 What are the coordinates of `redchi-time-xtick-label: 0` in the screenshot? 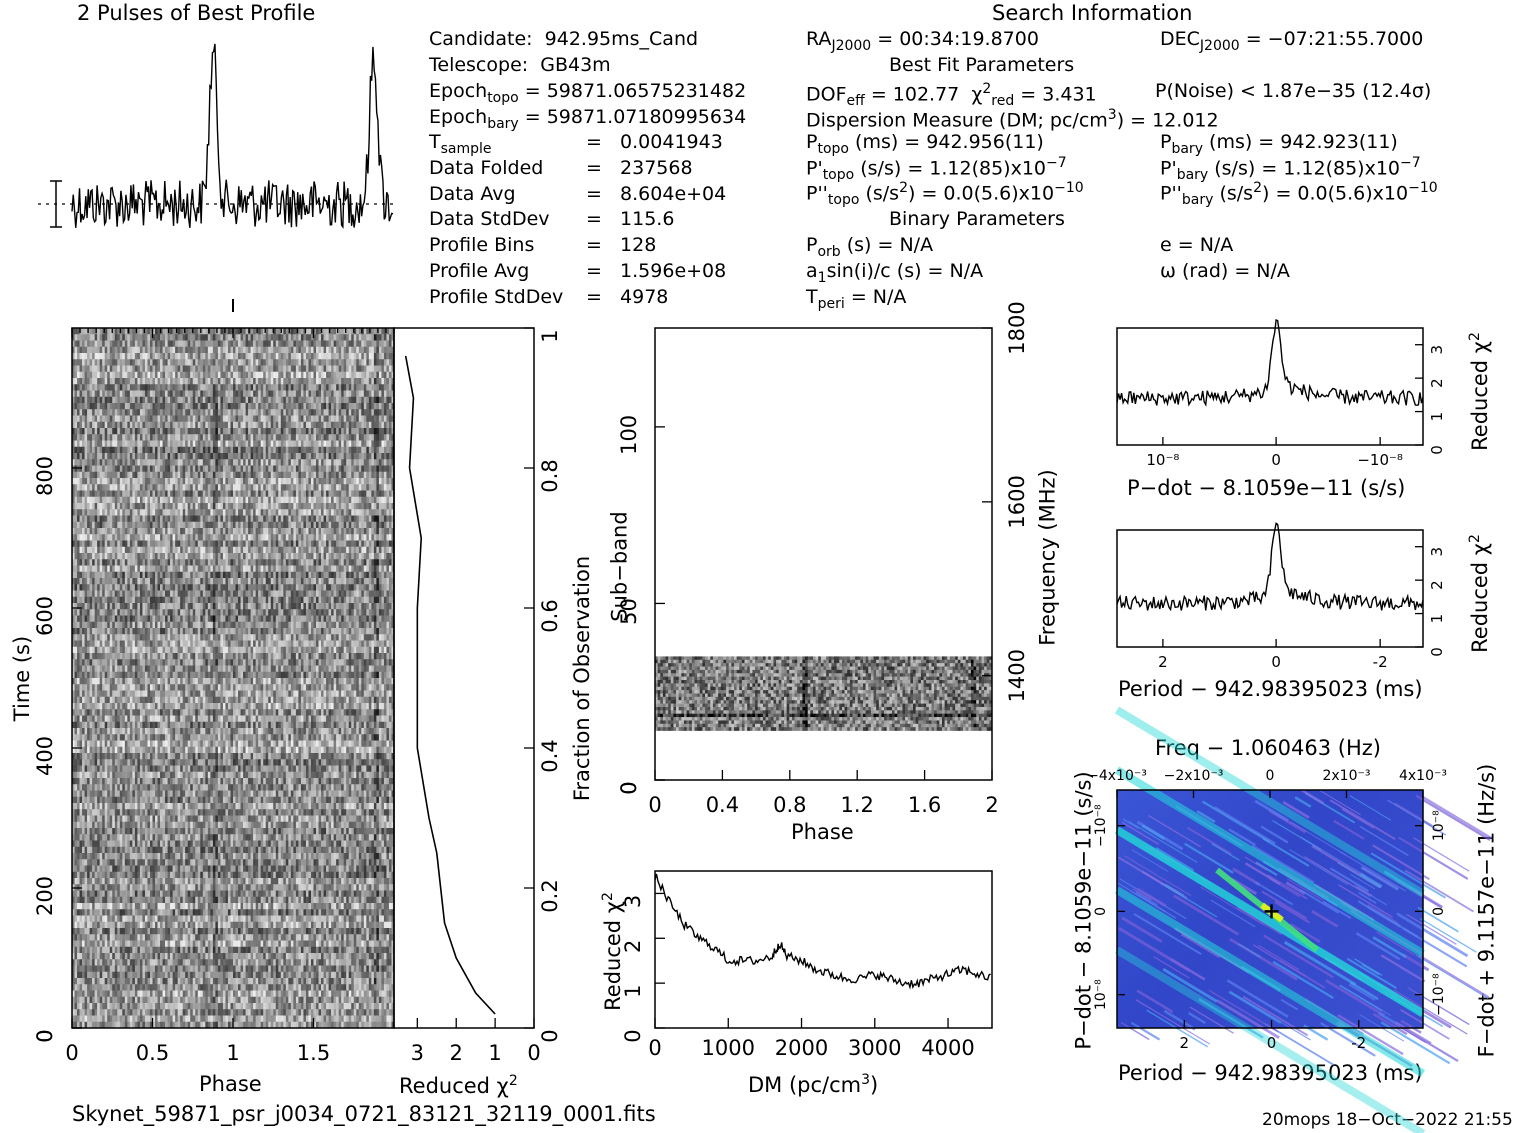 It's located at (533, 1053).